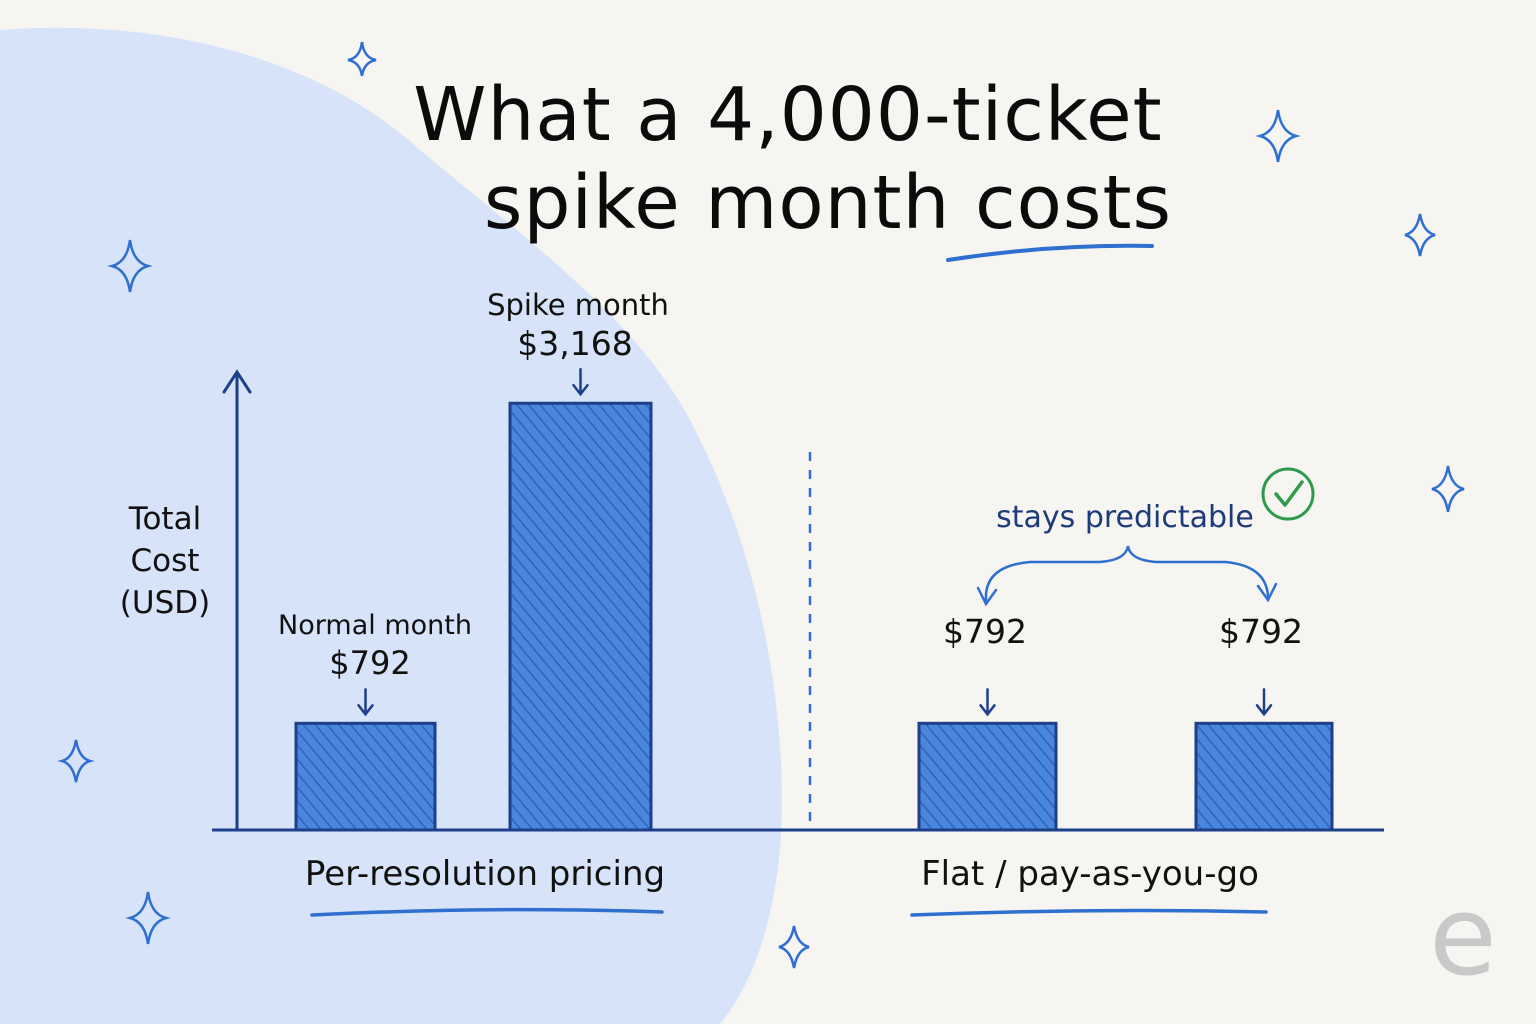 This screenshot has width=1536, height=1024. I want to click on brand-logo: e, so click(1463, 936).